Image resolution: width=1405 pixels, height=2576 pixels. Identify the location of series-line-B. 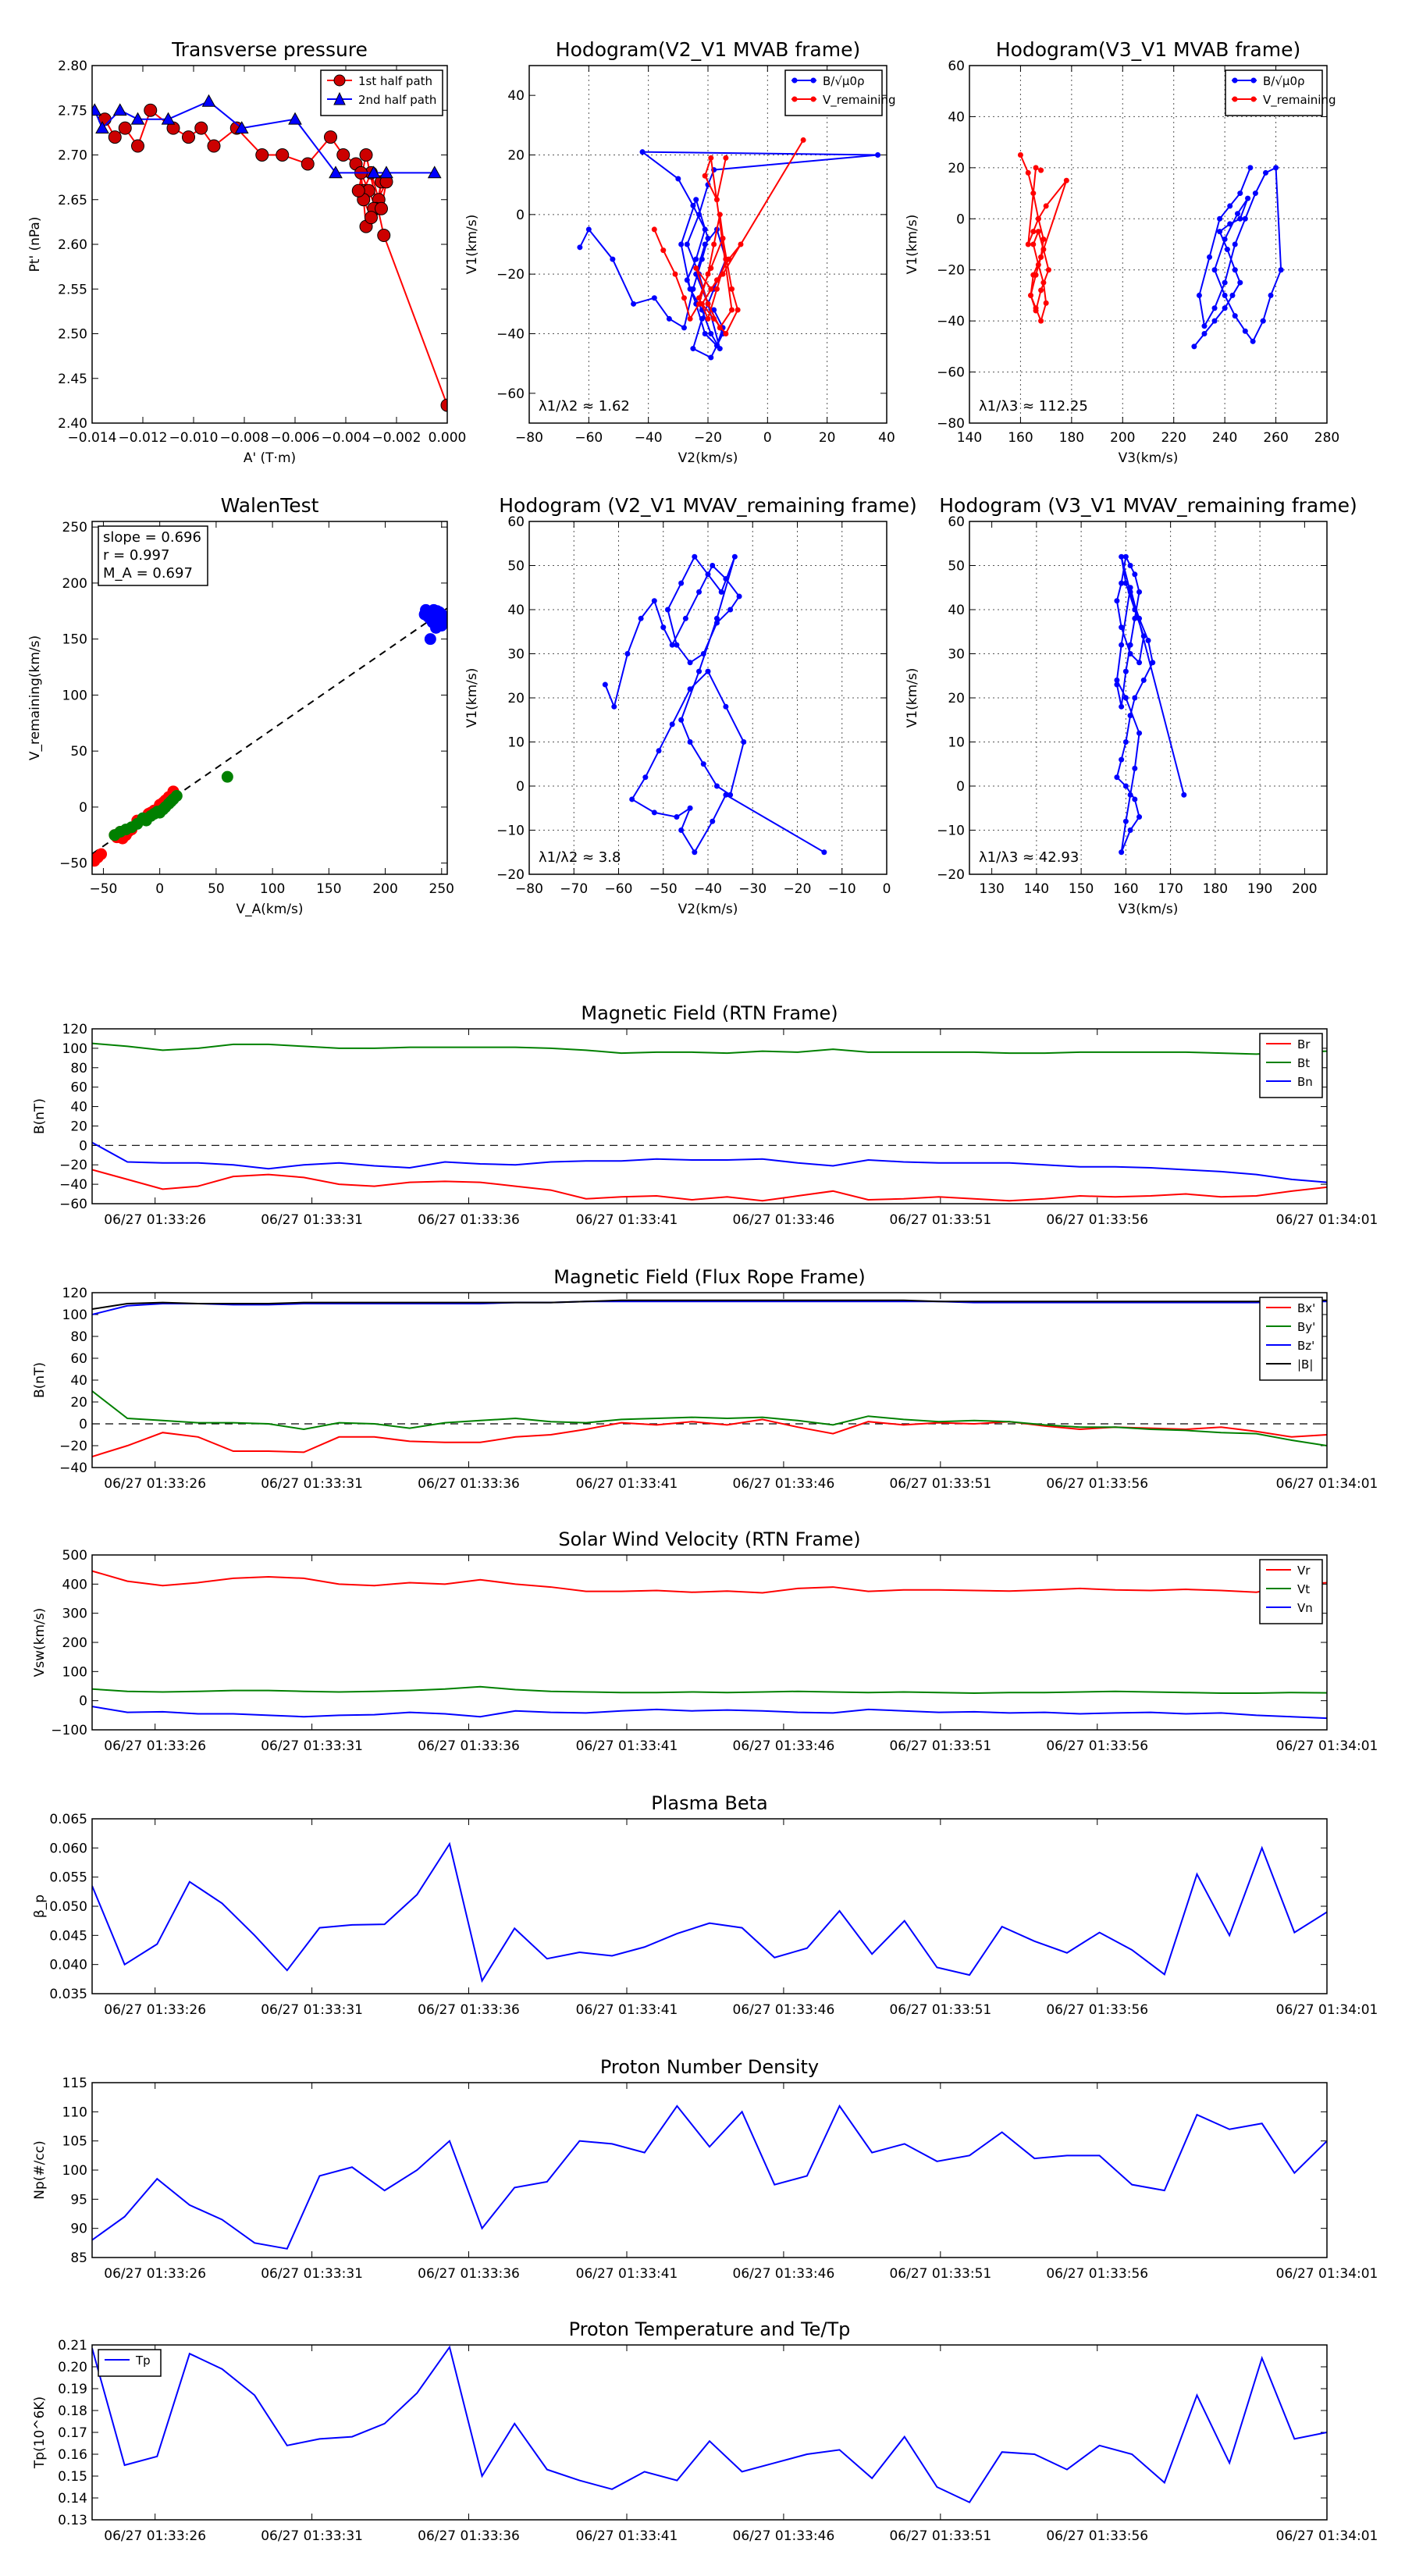
(715, 704).